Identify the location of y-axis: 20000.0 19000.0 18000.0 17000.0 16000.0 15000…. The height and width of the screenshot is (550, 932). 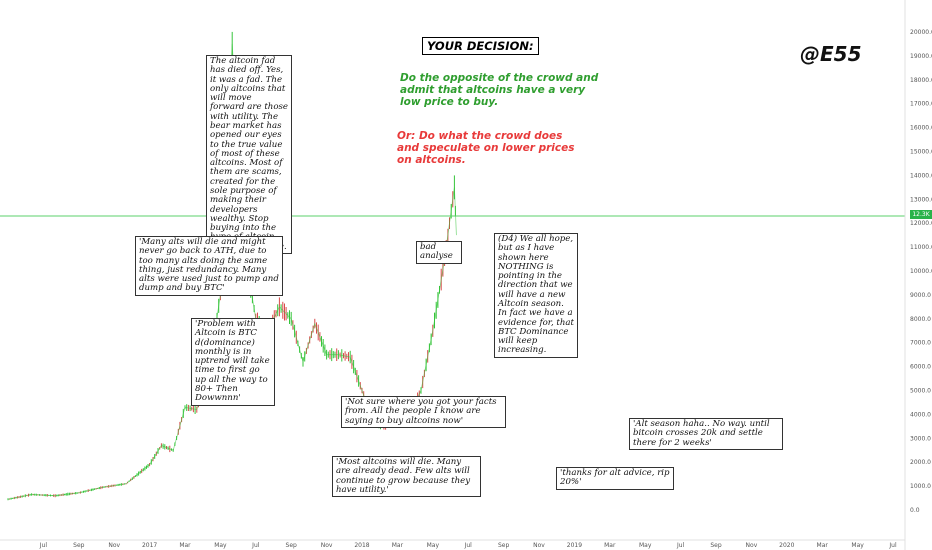
(921, 271).